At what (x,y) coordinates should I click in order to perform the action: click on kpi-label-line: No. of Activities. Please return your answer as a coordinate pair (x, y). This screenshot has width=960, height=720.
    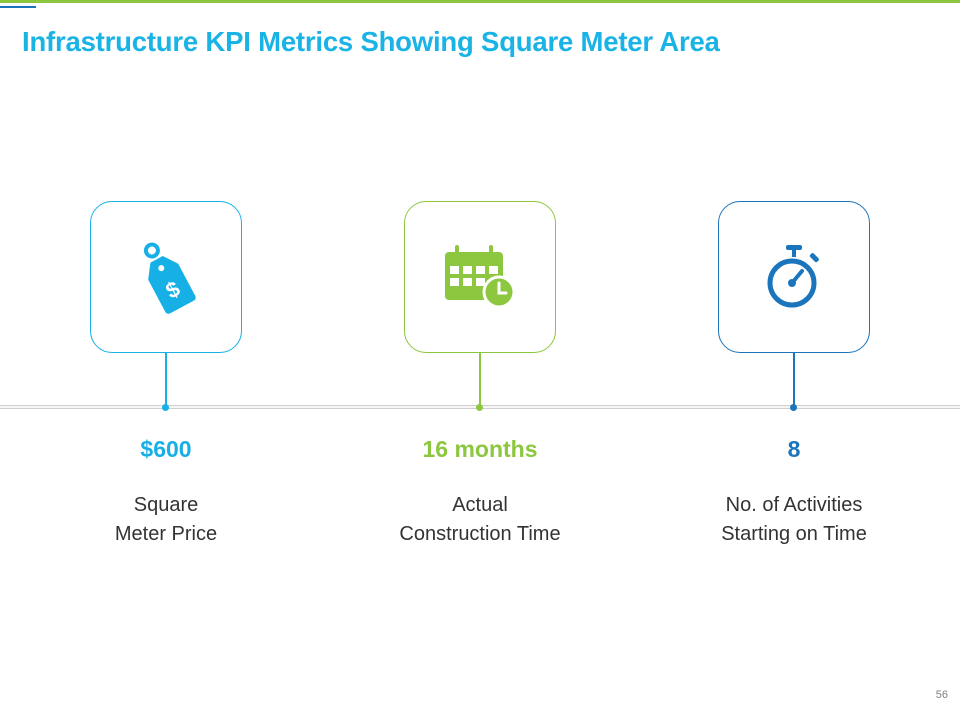
    Looking at the image, I should click on (794, 505).